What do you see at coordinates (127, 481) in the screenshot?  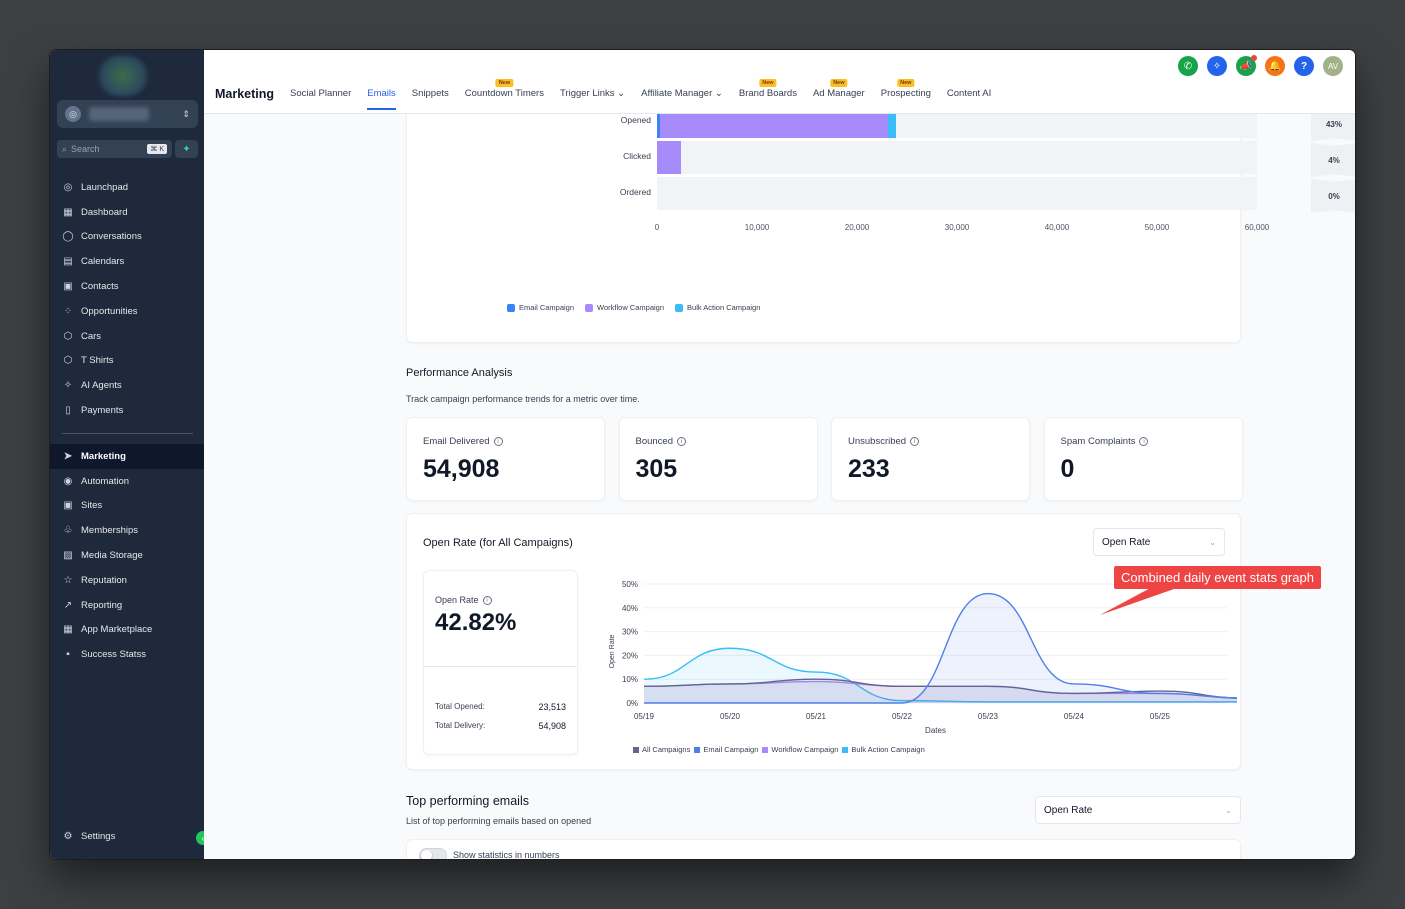 I see `sidebar-item-automation: ◉ Automation` at bounding box center [127, 481].